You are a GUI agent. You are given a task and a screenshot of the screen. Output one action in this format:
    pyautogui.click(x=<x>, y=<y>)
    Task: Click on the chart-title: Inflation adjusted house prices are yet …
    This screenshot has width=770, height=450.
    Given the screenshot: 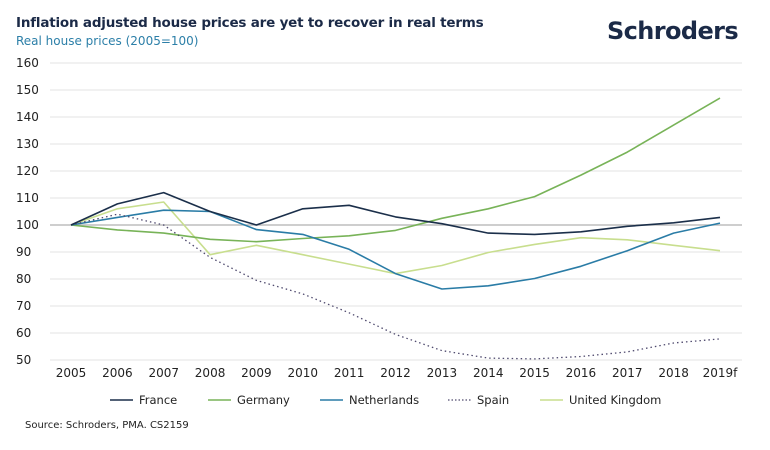 What is the action you would take?
    pyautogui.click(x=250, y=23)
    